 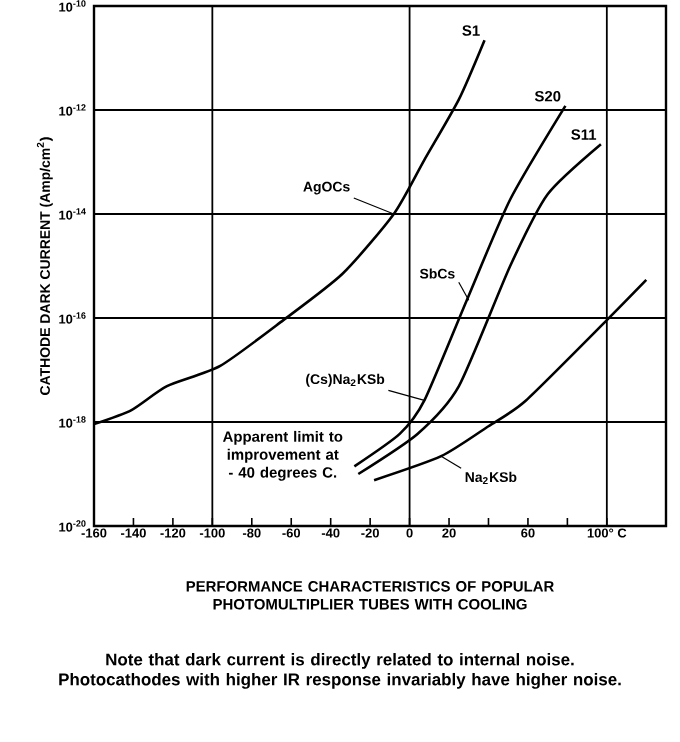 What do you see at coordinates (340, 671) in the screenshot?
I see `text: Note that dark current is directly related to internal noise. Photocathodes with higher IR response invariably have higher noise.` at bounding box center [340, 671].